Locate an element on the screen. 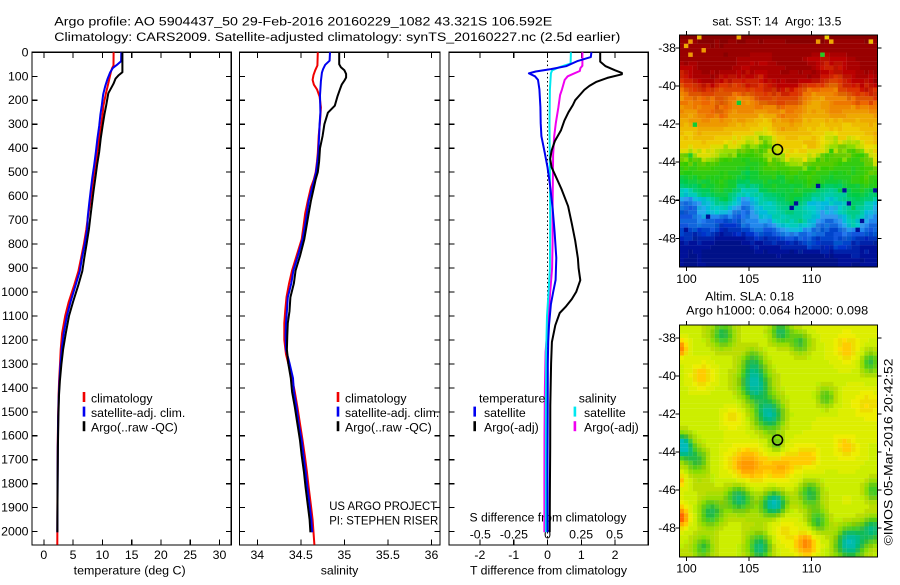  svg-text: 20 is located at coordinates (161, 555).